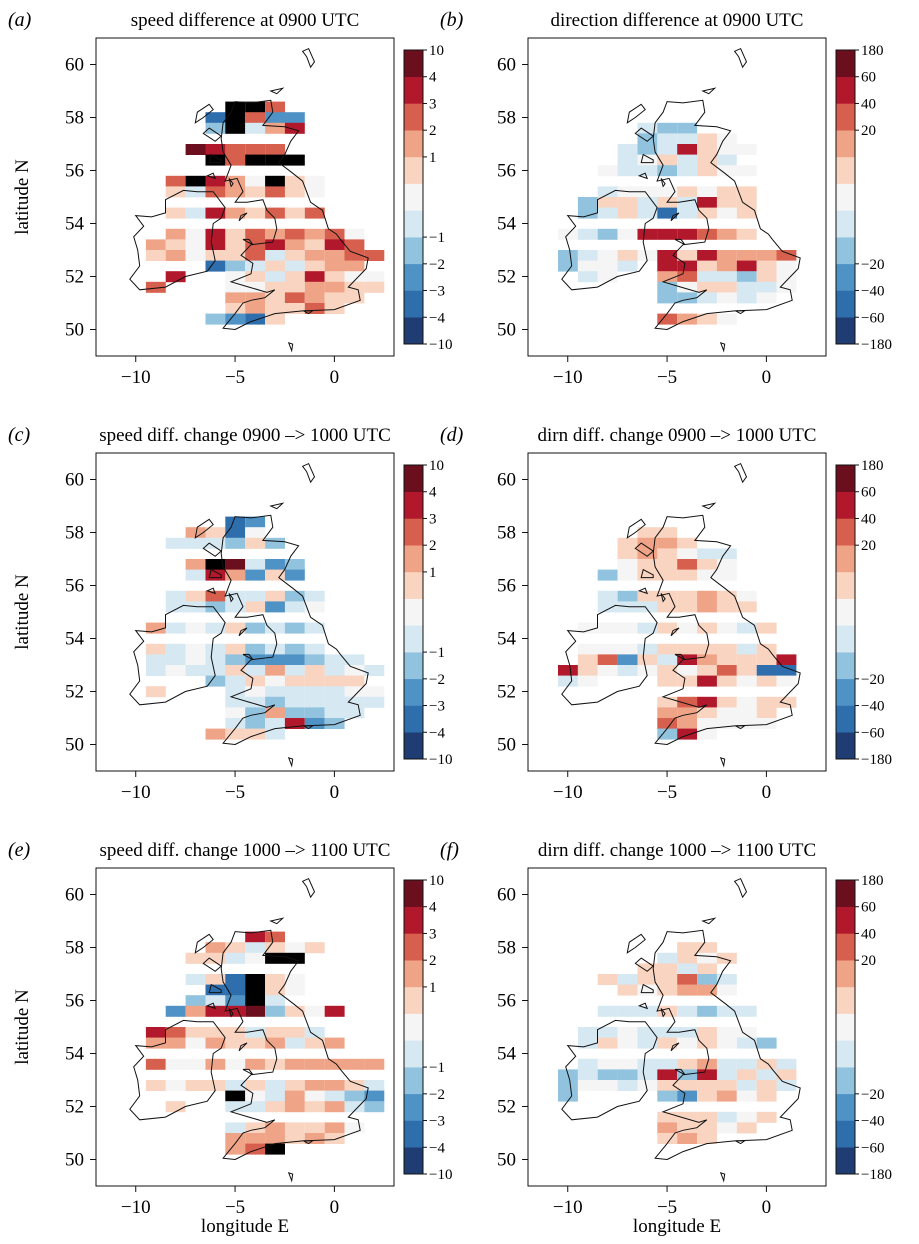 The width and height of the screenshot is (919, 1244). I want to click on colorbar-tick-label: −3, so click(437, 707).